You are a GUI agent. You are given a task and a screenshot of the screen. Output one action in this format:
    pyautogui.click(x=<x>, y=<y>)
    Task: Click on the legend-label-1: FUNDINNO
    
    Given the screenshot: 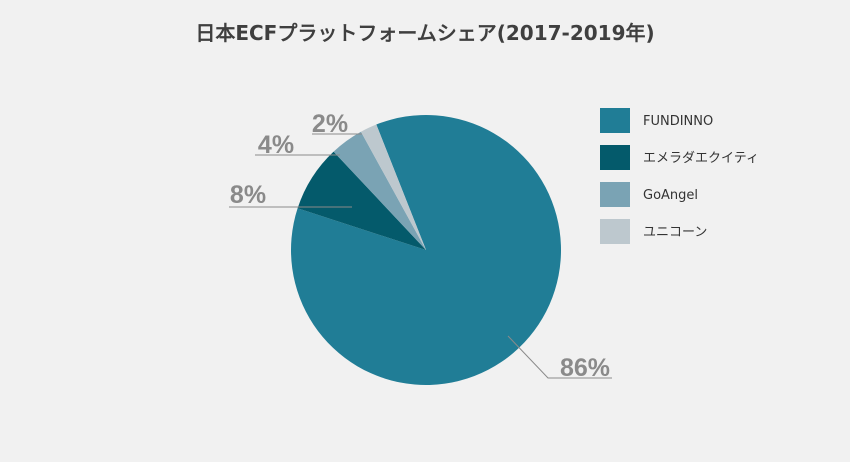 What is the action you would take?
    pyautogui.click(x=678, y=121)
    